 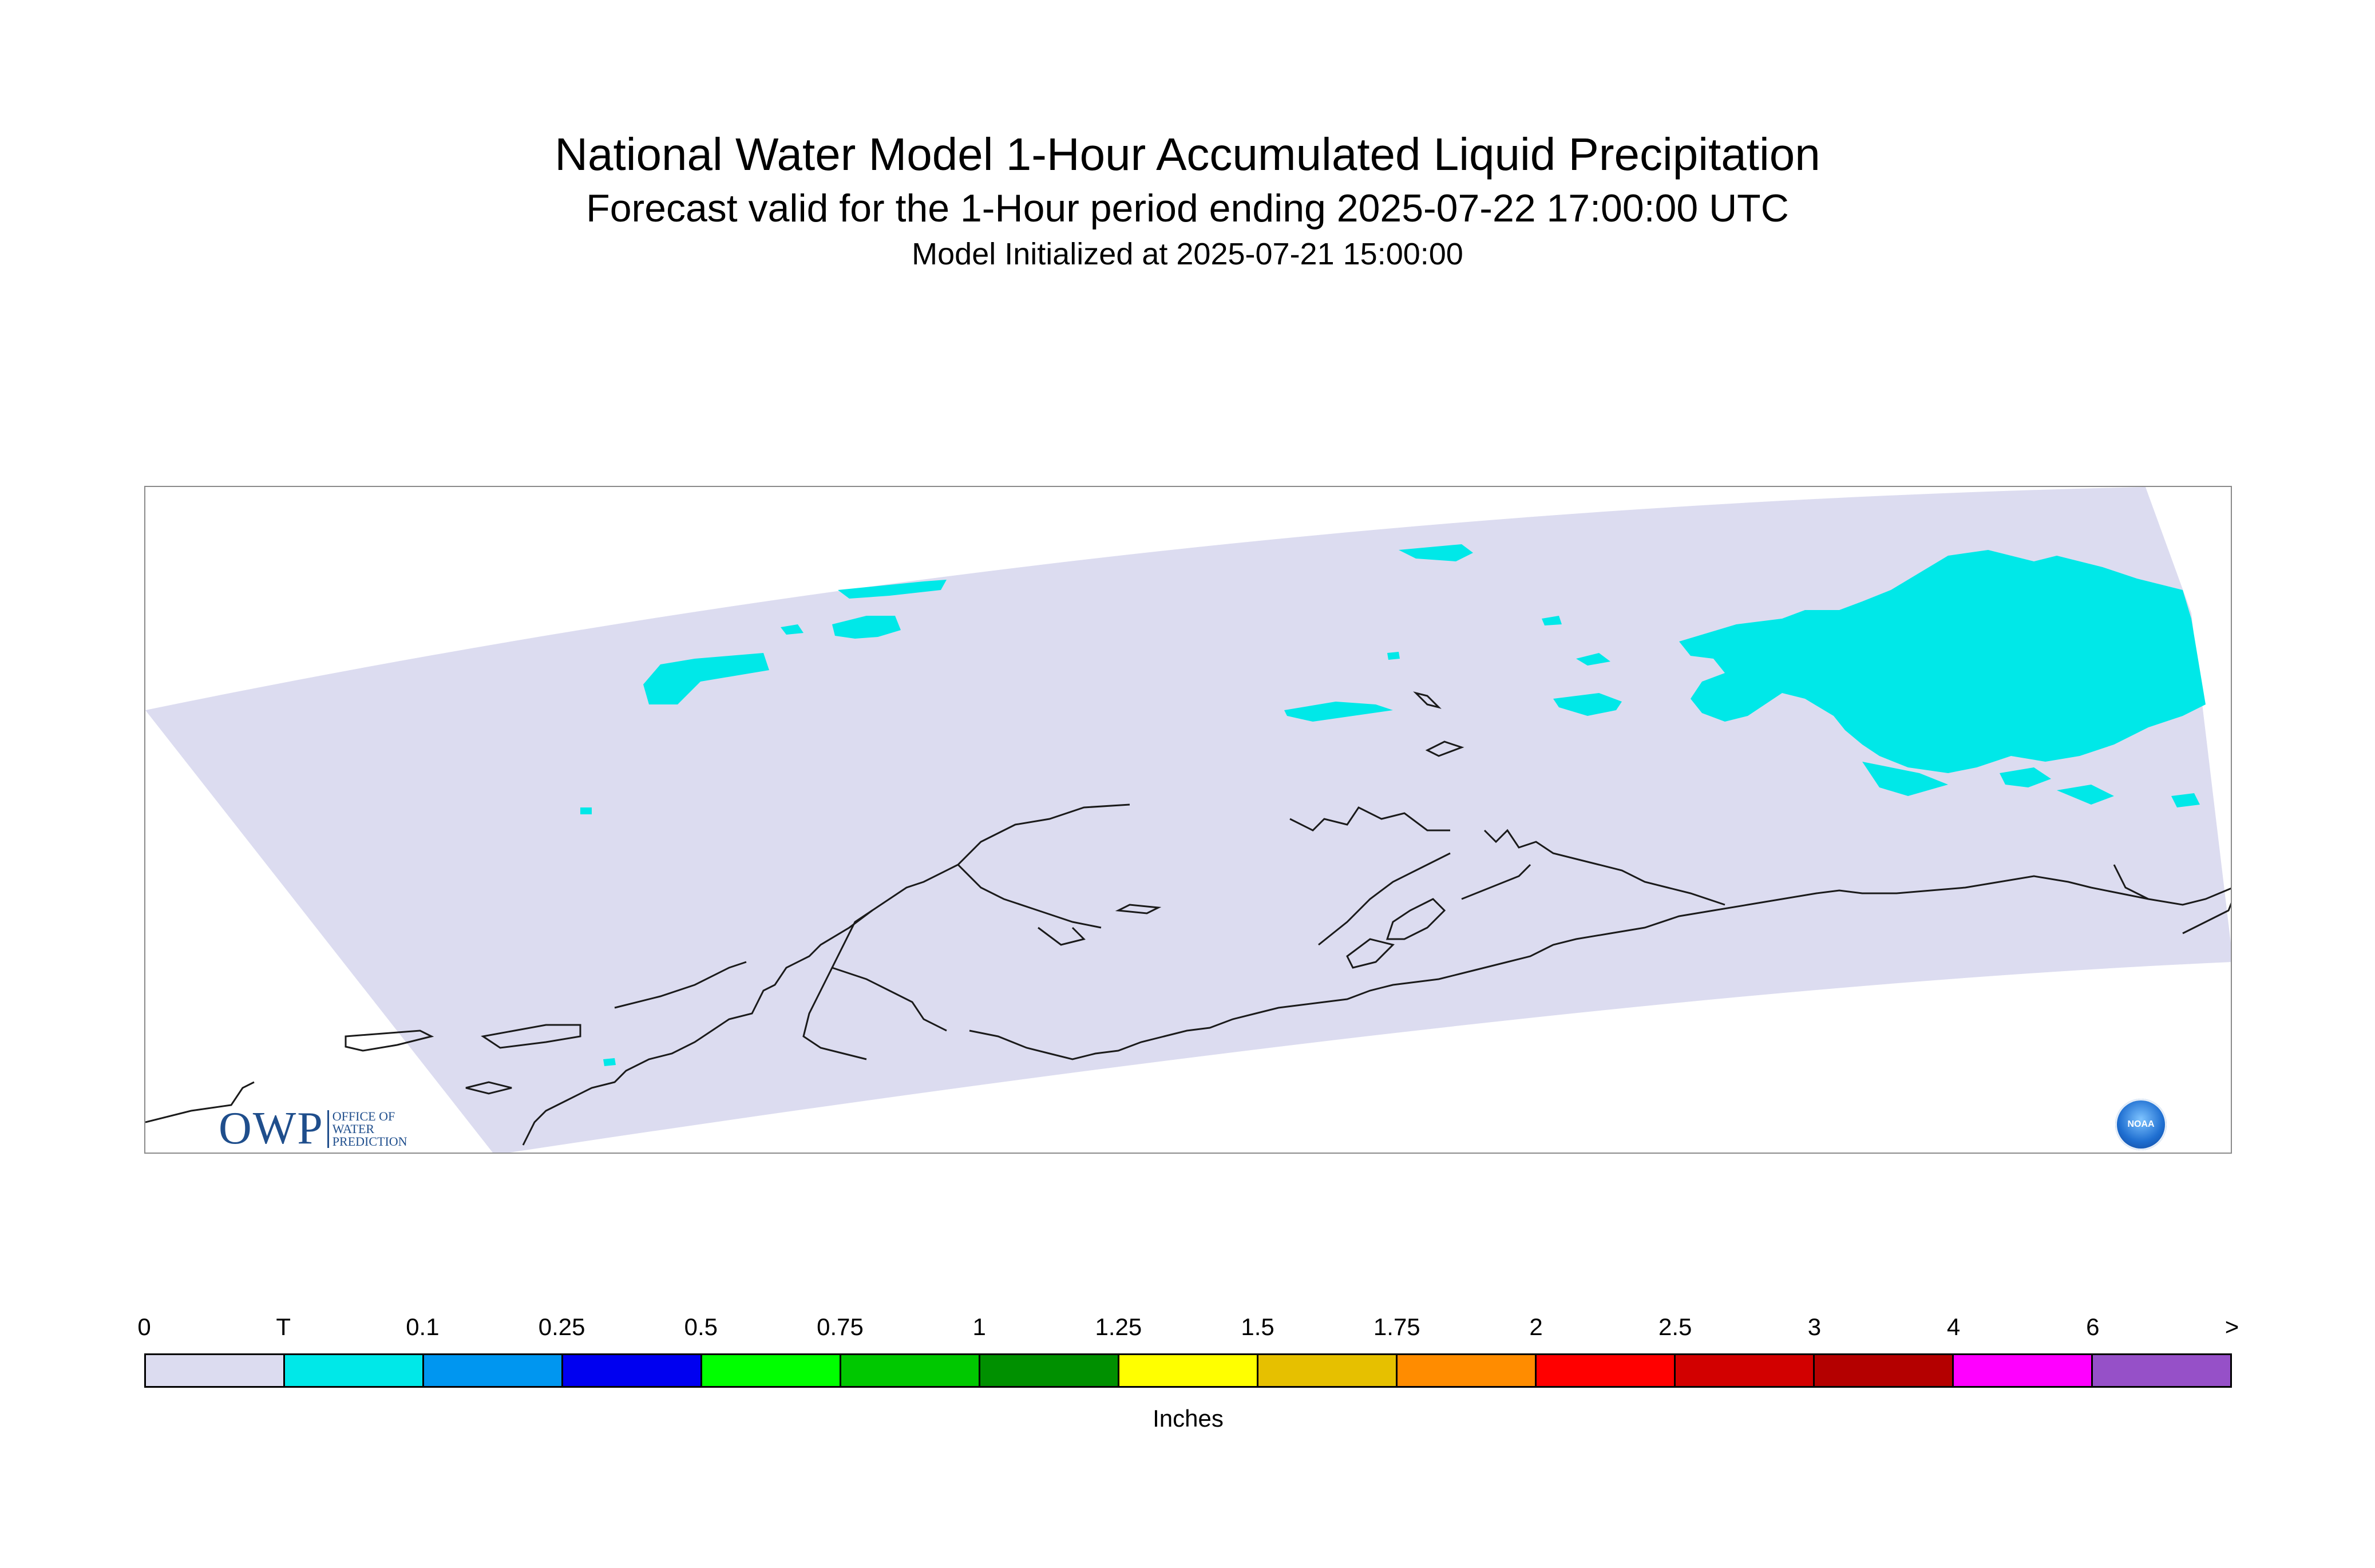 I want to click on owp-logo-text: OFFICE OF WATER PREDICTION, so click(x=367, y=1129).